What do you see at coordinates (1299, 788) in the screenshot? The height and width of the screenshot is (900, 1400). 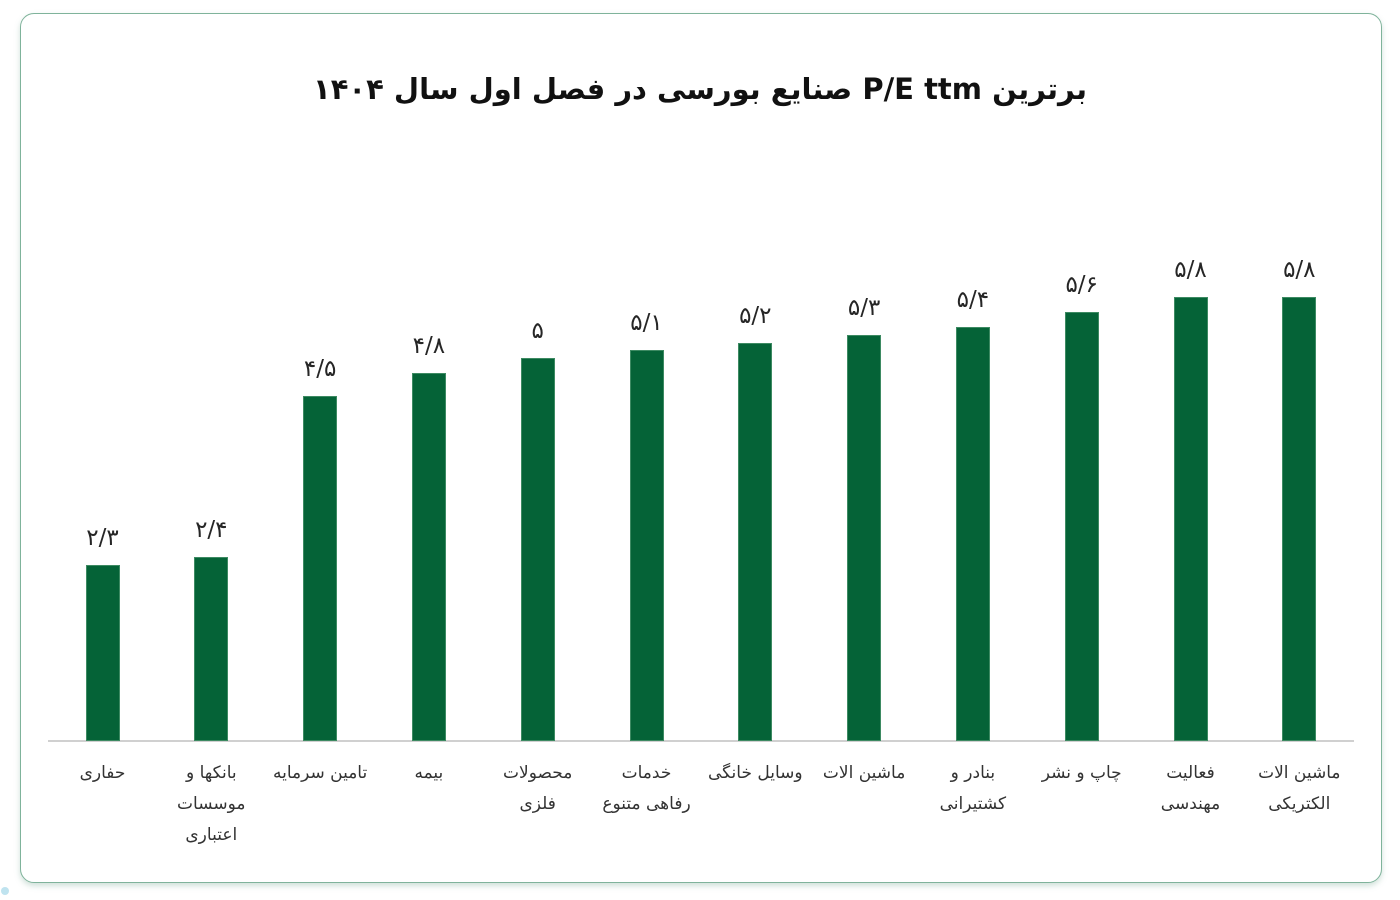 I see `category-label: ماشین الات الکتریکی` at bounding box center [1299, 788].